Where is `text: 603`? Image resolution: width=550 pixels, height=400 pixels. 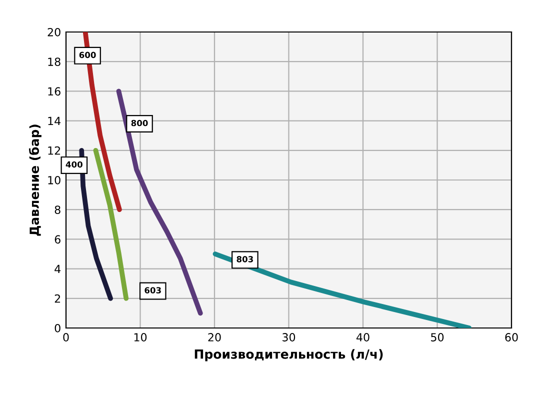 text: 603 is located at coordinates (152, 290).